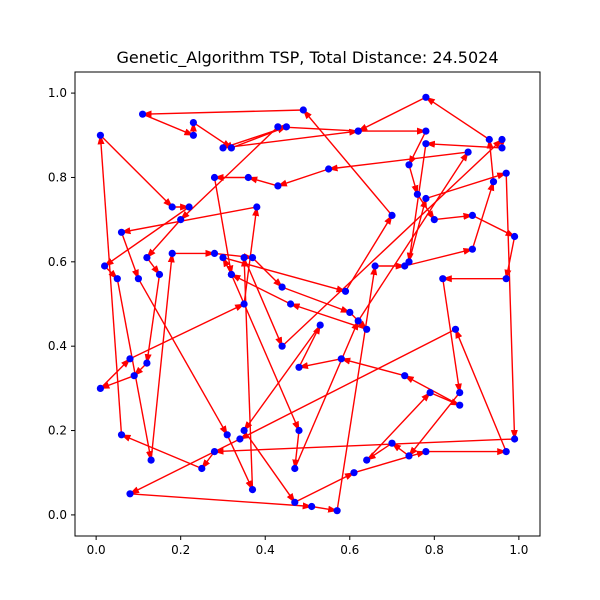  Describe the element at coordinates (57, 515) in the screenshot. I see `y-tick-label: 0.0` at that location.